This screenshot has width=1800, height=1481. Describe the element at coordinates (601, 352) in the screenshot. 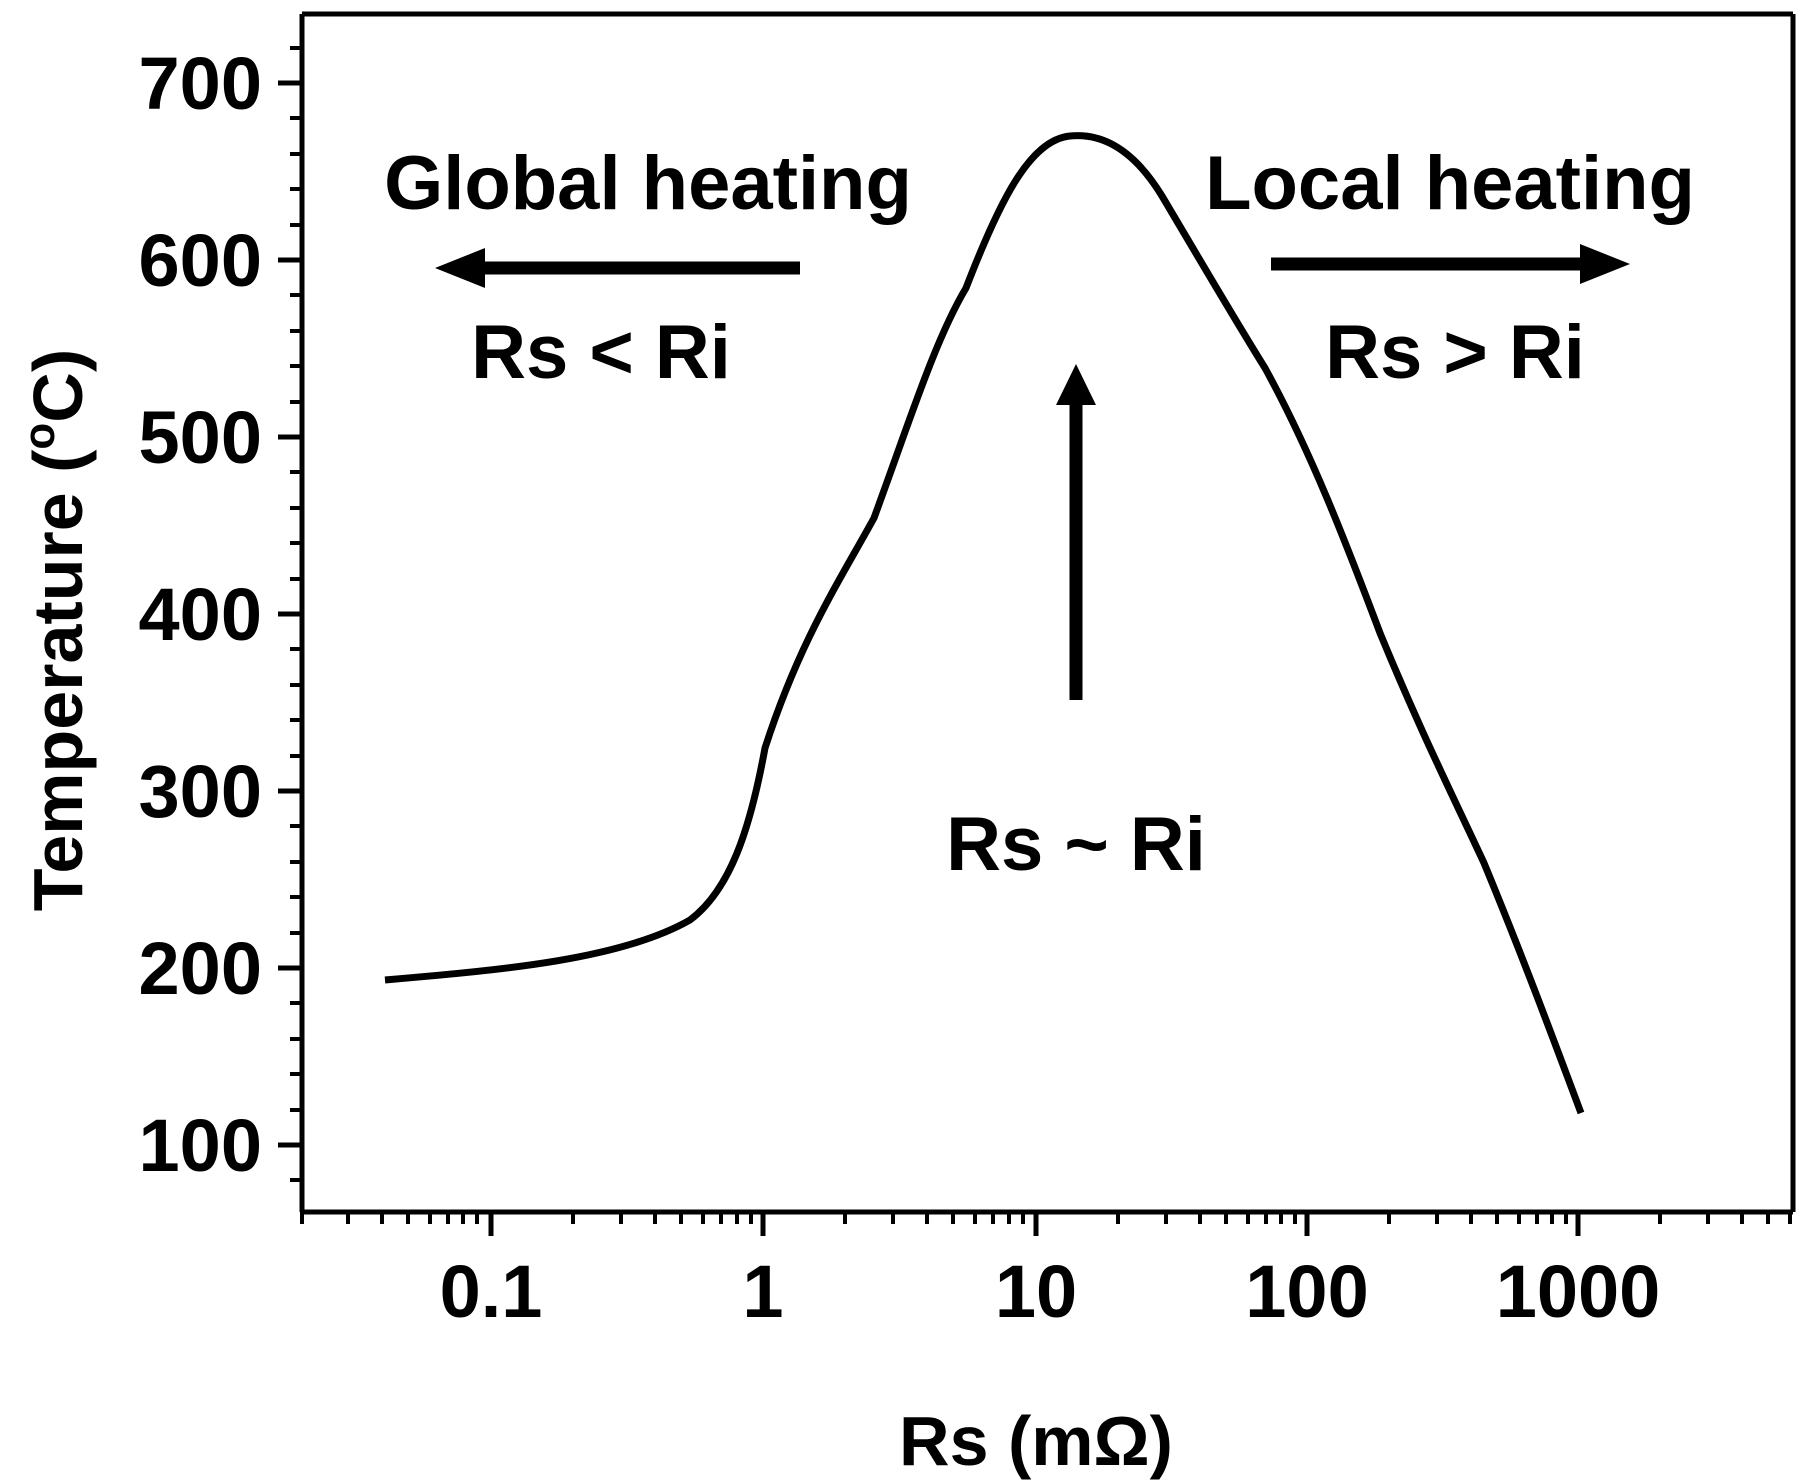

I see `rs-less-than-ri-label: Rs < Ri` at that location.